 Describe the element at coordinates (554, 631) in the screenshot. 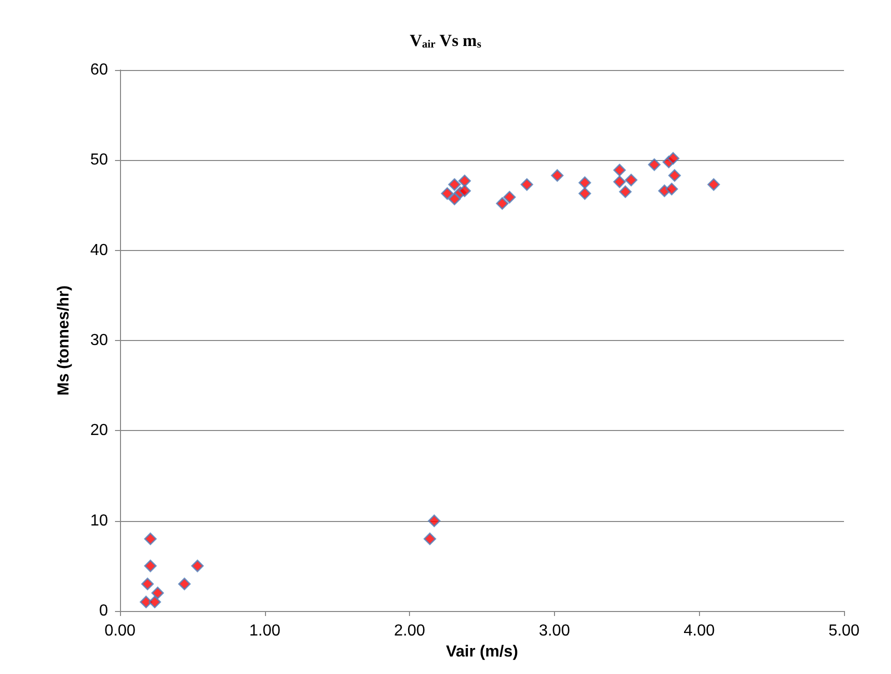

I see `x-tick-label: 3.00` at that location.